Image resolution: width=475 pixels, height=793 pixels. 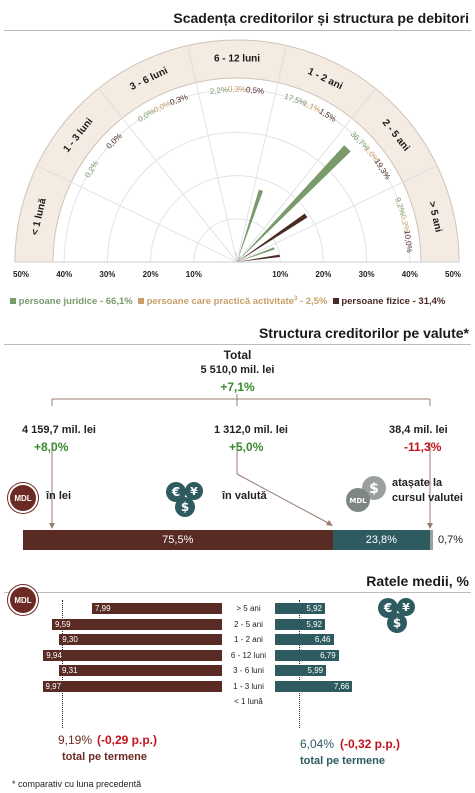 I want to click on rate-bar-fx: 6,46, so click(x=304, y=639).